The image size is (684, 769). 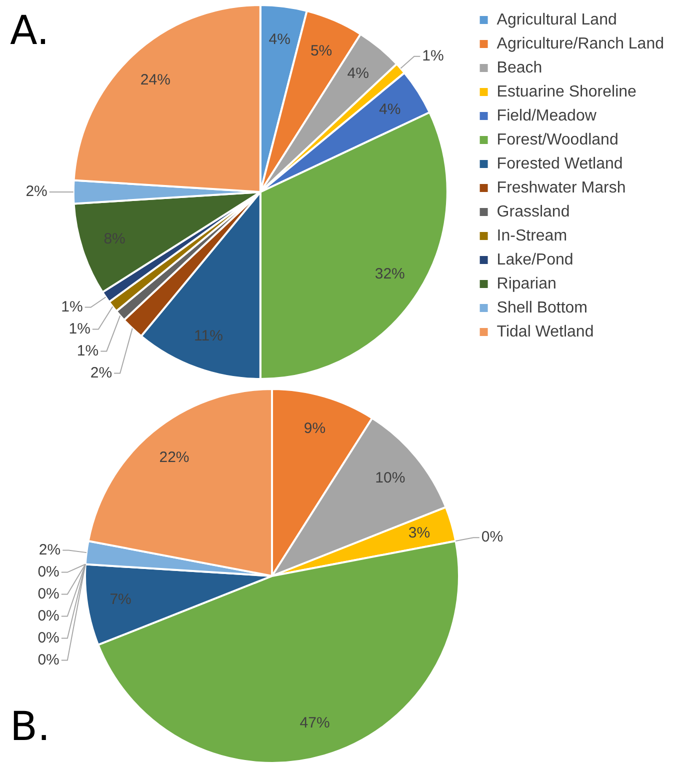 I want to click on legend-label: Grassland, so click(x=533, y=211).